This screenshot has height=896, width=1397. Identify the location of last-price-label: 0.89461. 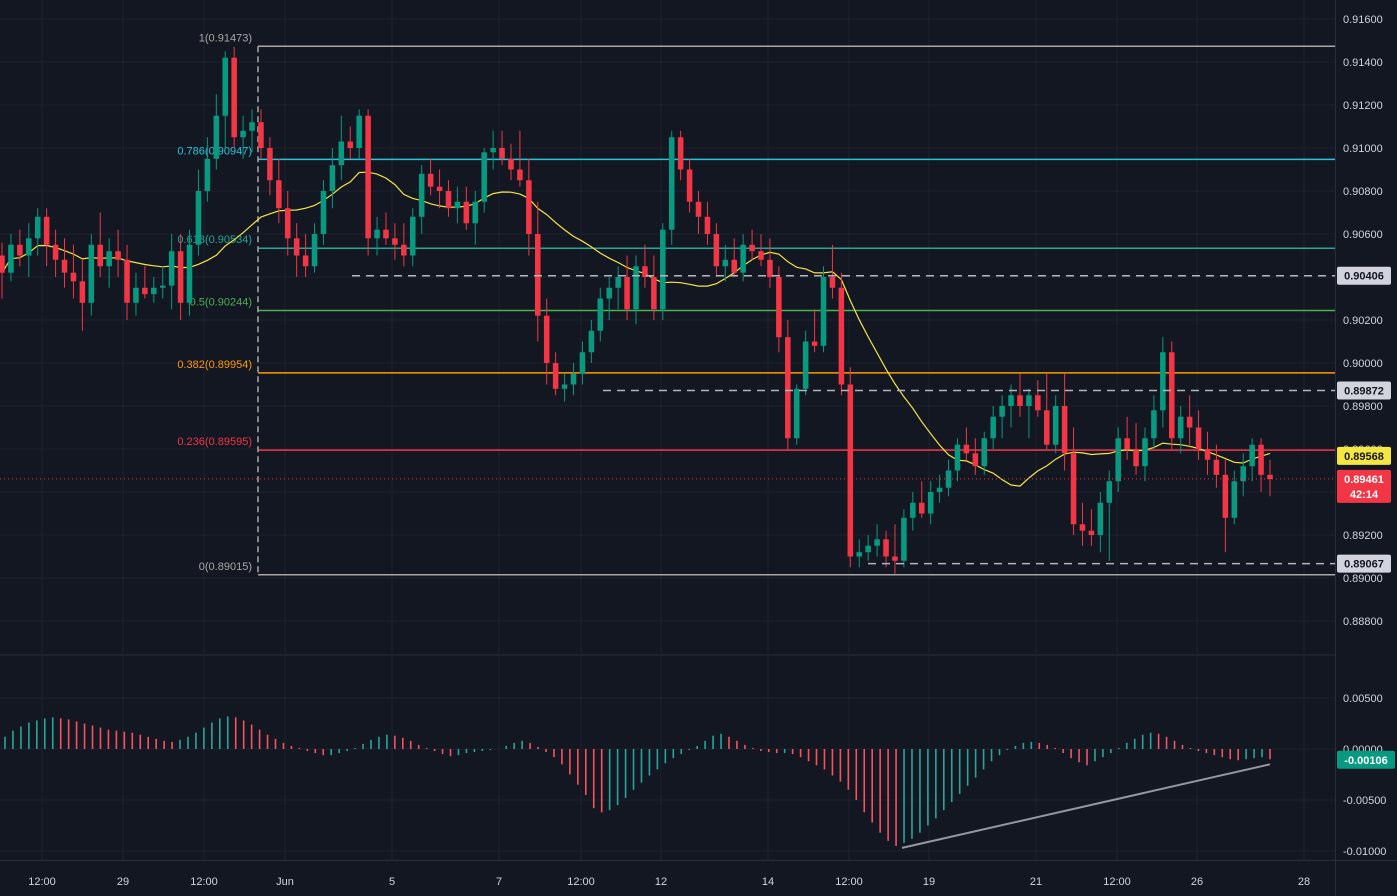
(1364, 480).